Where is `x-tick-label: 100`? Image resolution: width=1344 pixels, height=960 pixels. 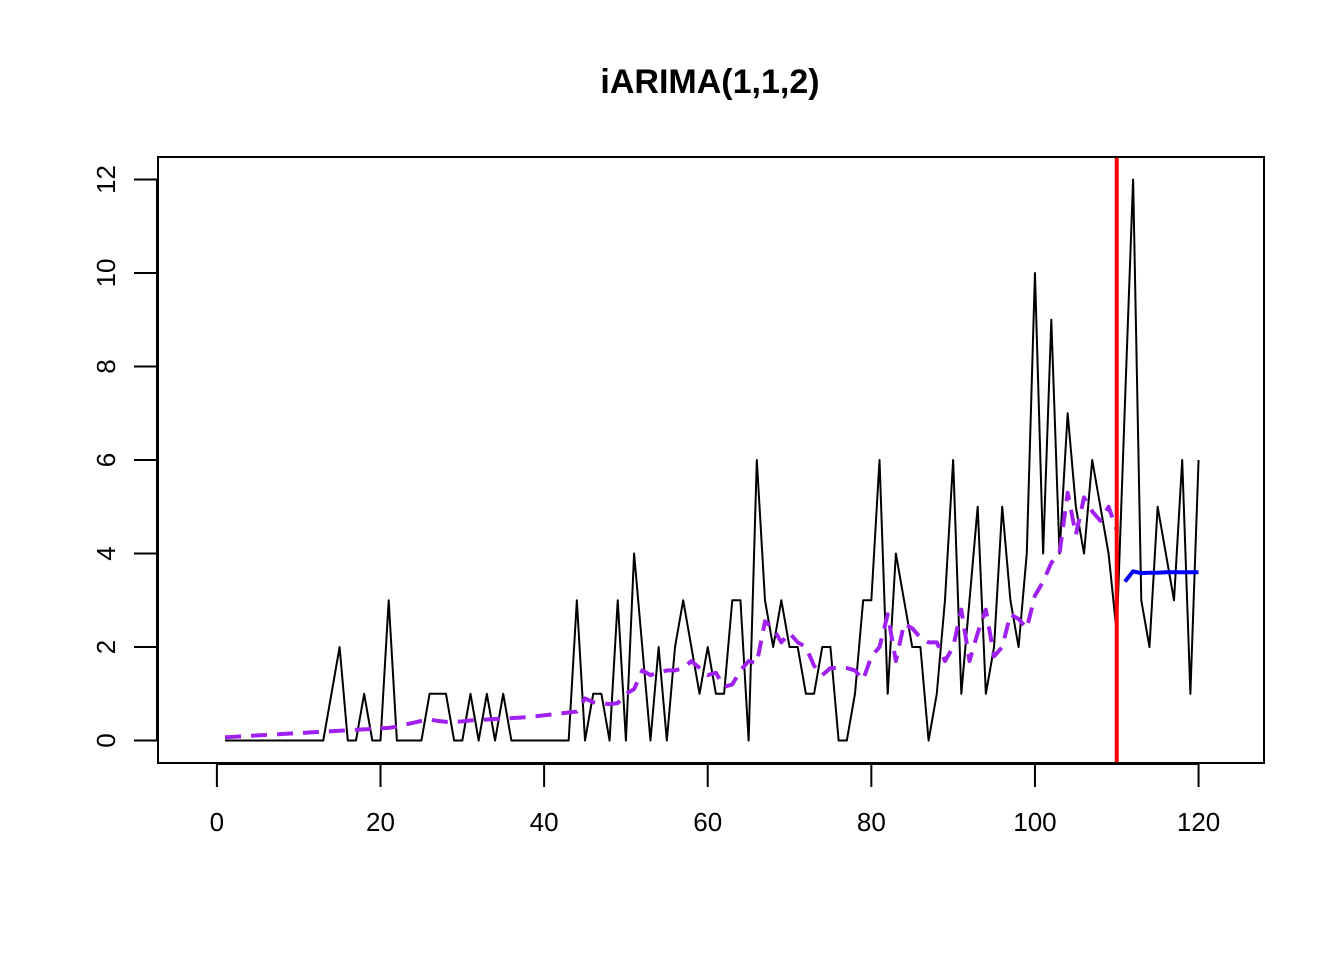
x-tick-label: 100 is located at coordinates (1034, 822).